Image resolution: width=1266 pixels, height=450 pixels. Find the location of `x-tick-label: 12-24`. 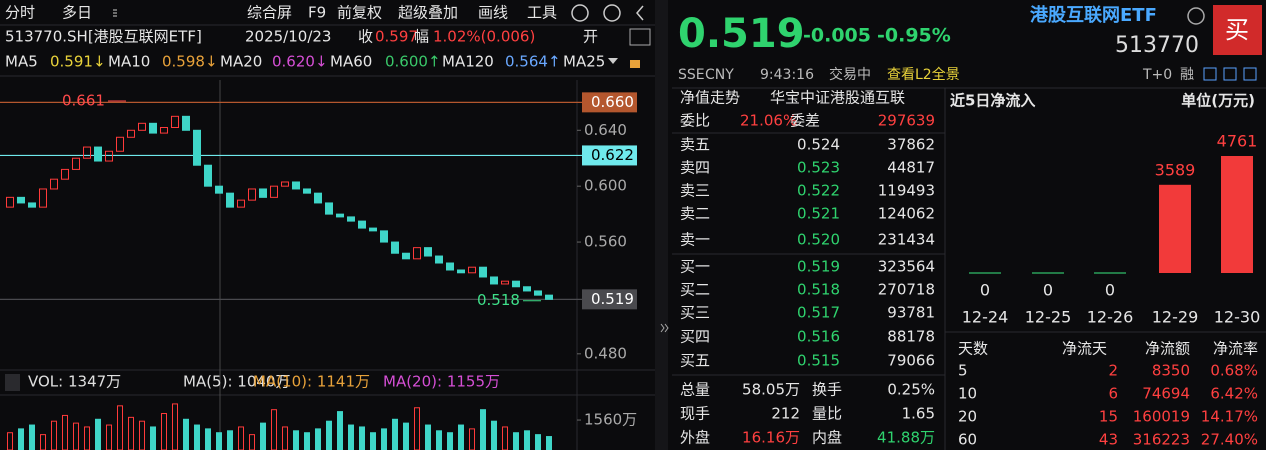

x-tick-label: 12-24 is located at coordinates (985, 317).